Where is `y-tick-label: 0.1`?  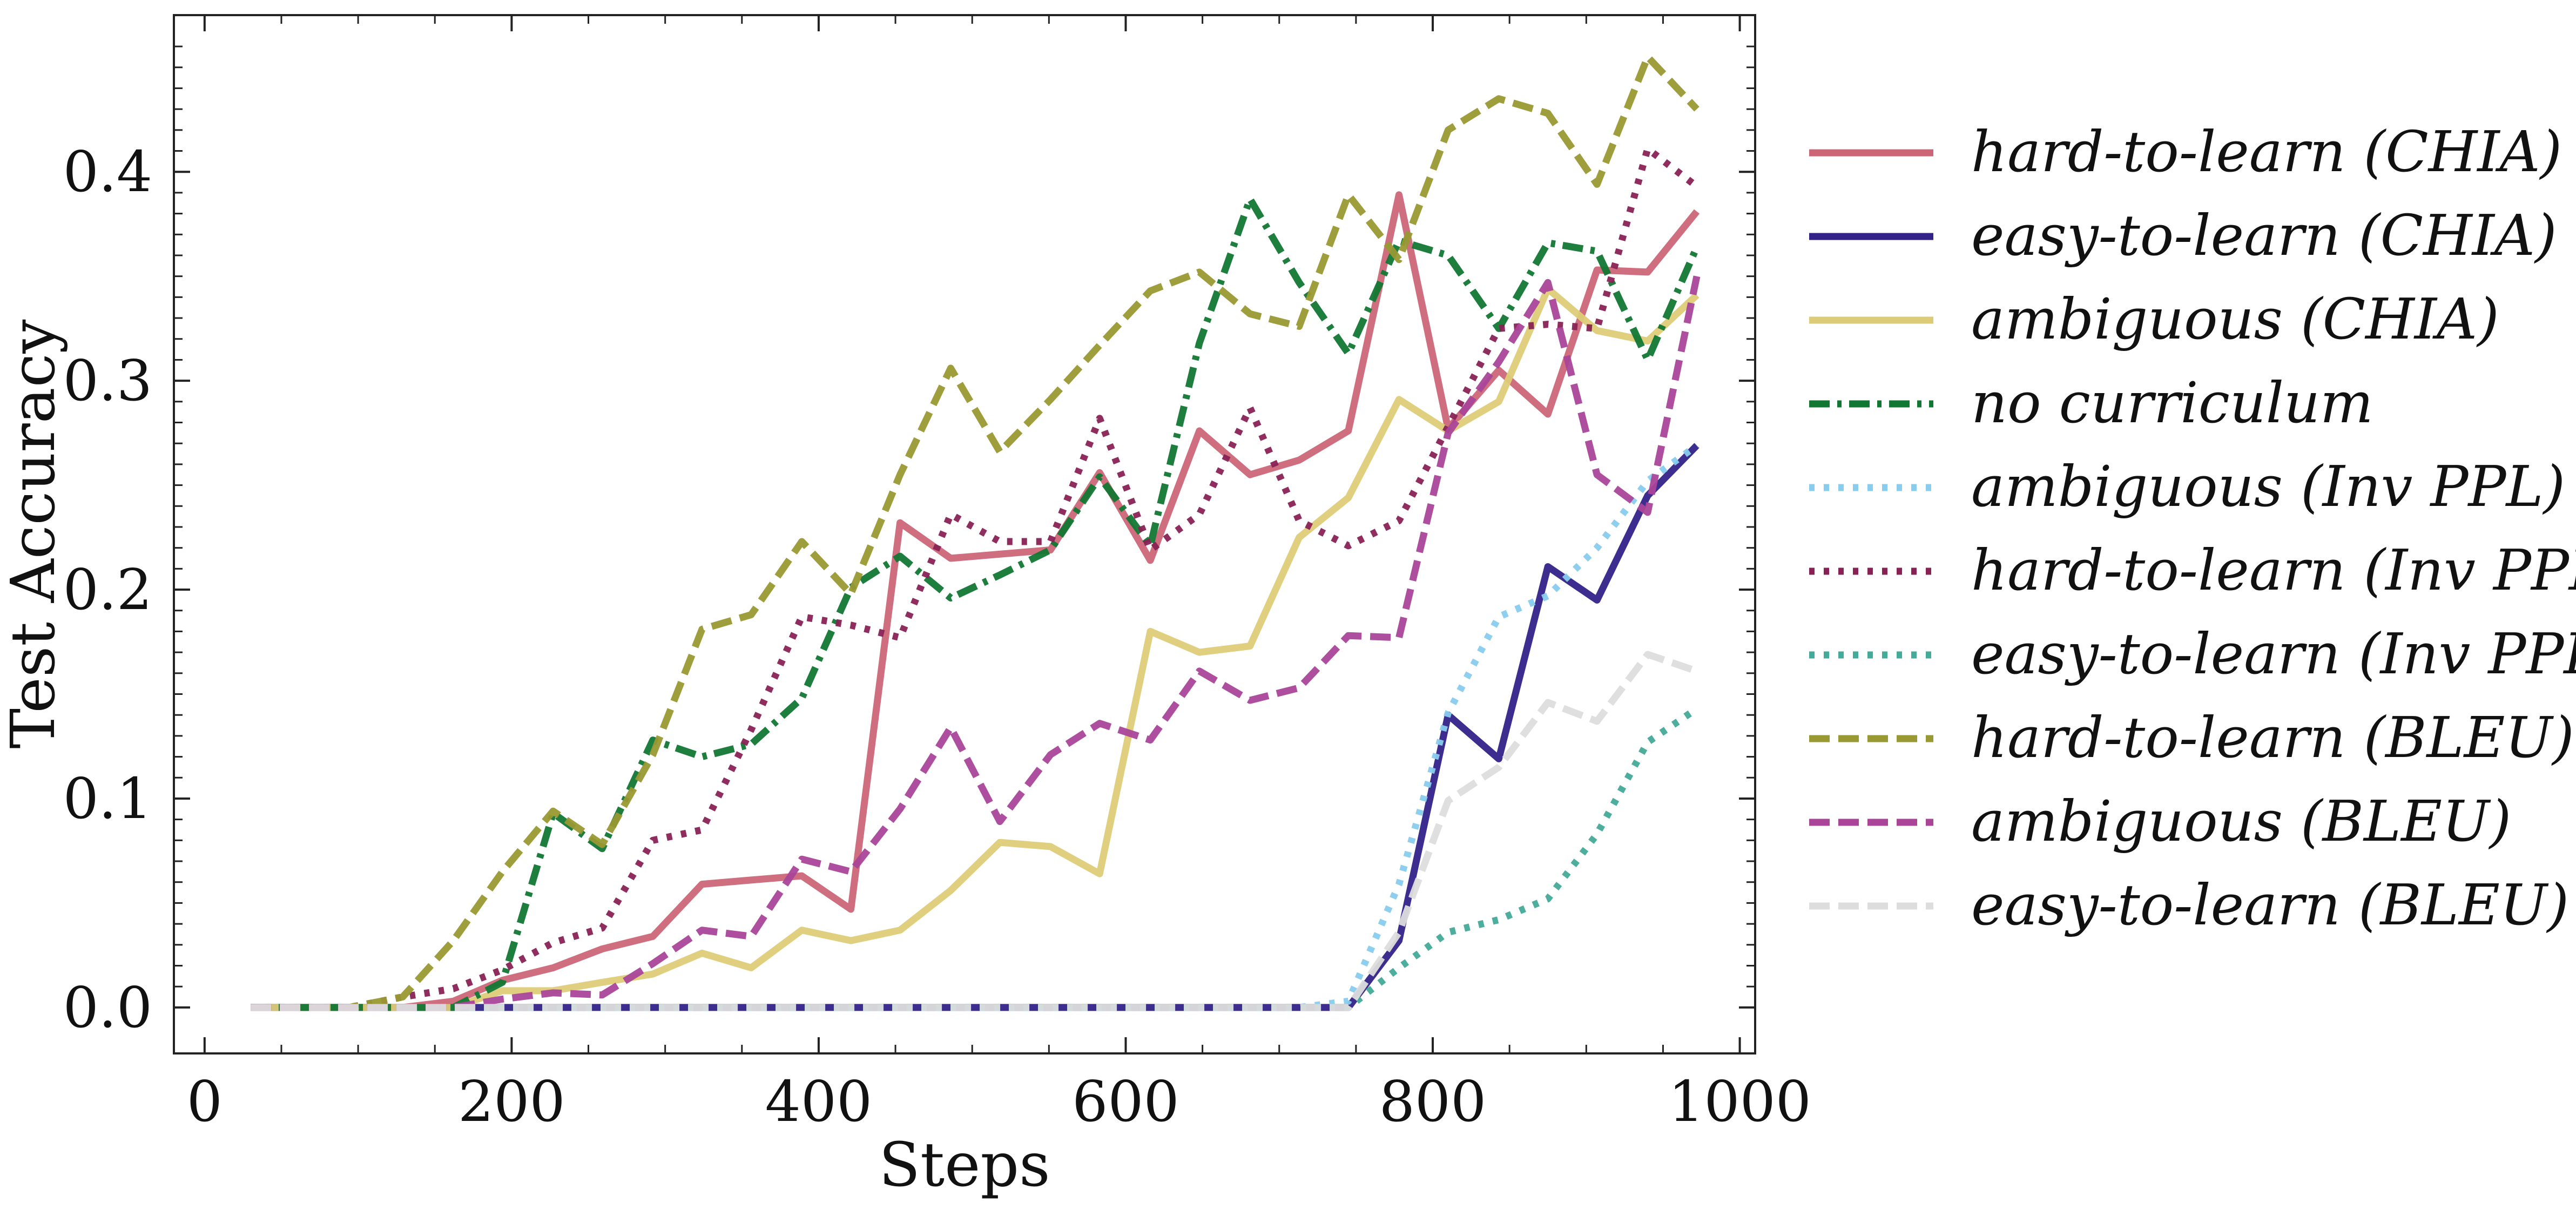 y-tick-label: 0.1 is located at coordinates (107, 799).